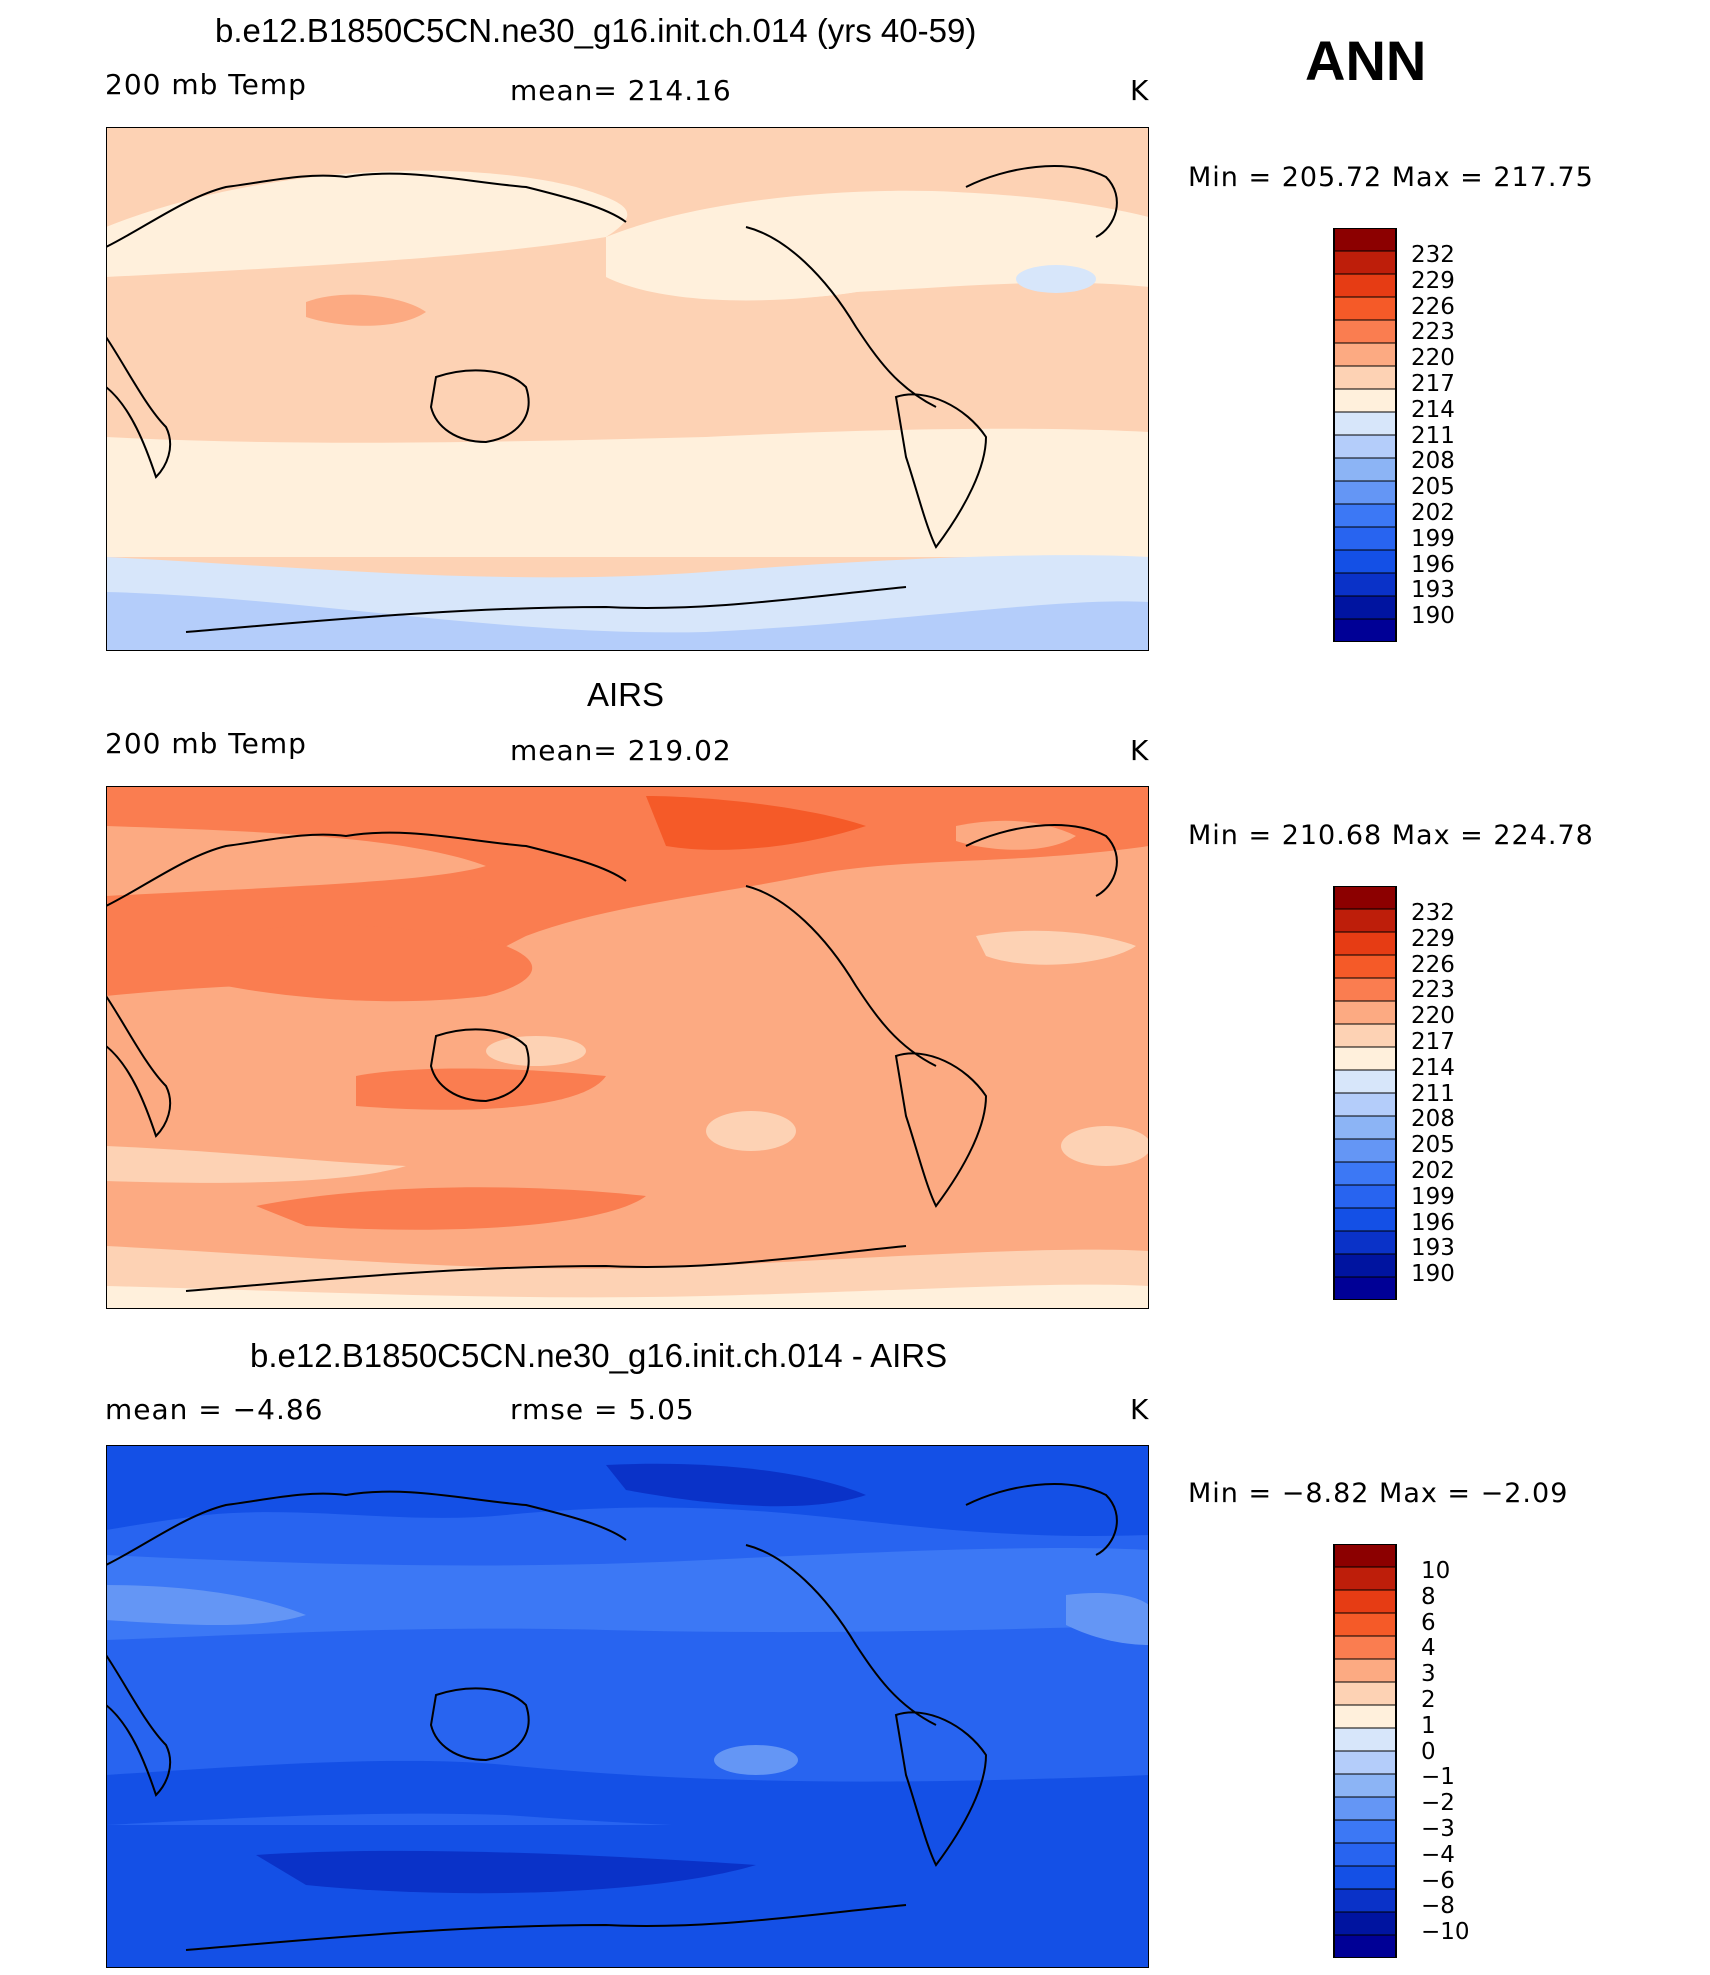 The image size is (1710, 1975). I want to click on panel3-mean-label: mean = −4.86, so click(214, 1409).